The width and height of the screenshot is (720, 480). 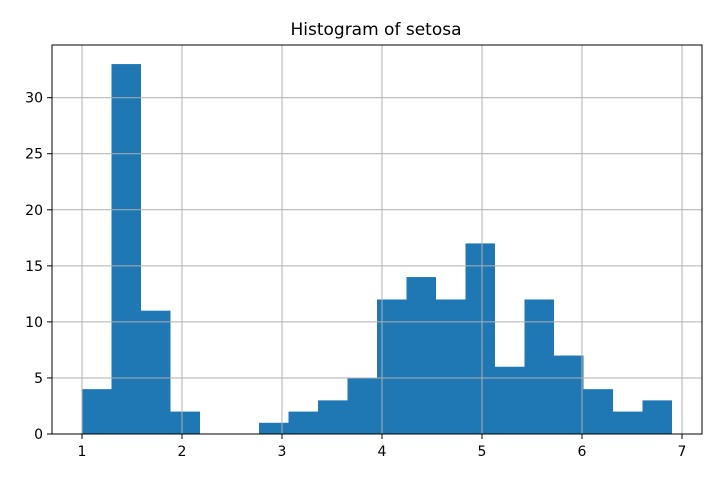 I want to click on chart-title: Histogram of setosa, so click(x=375, y=30).